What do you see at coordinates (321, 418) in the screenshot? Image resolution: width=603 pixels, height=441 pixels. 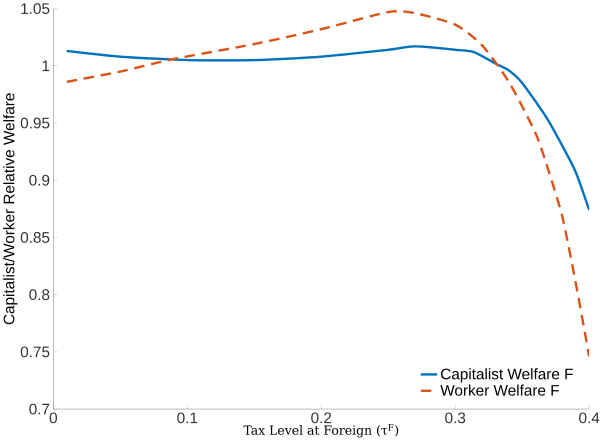 I see `x-tick-label: 0.2` at bounding box center [321, 418].